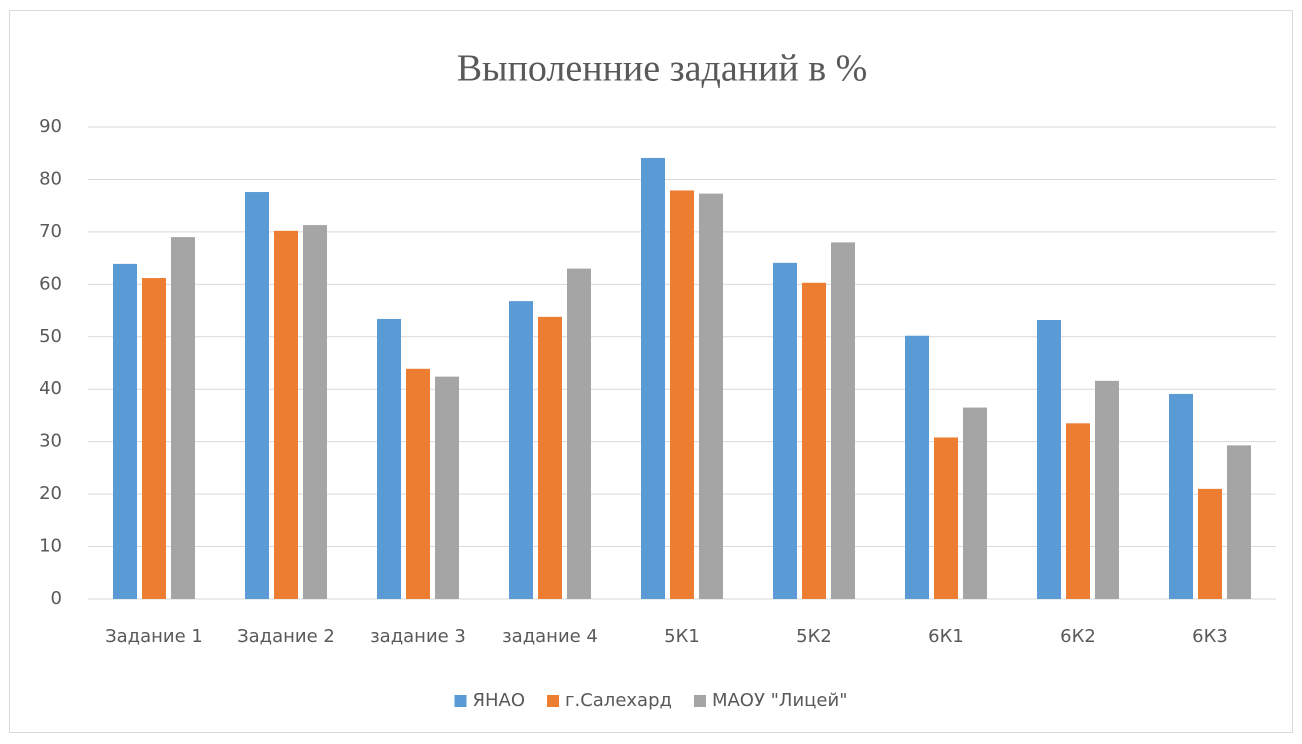  I want to click on y-tick-label: 0, so click(56, 598).